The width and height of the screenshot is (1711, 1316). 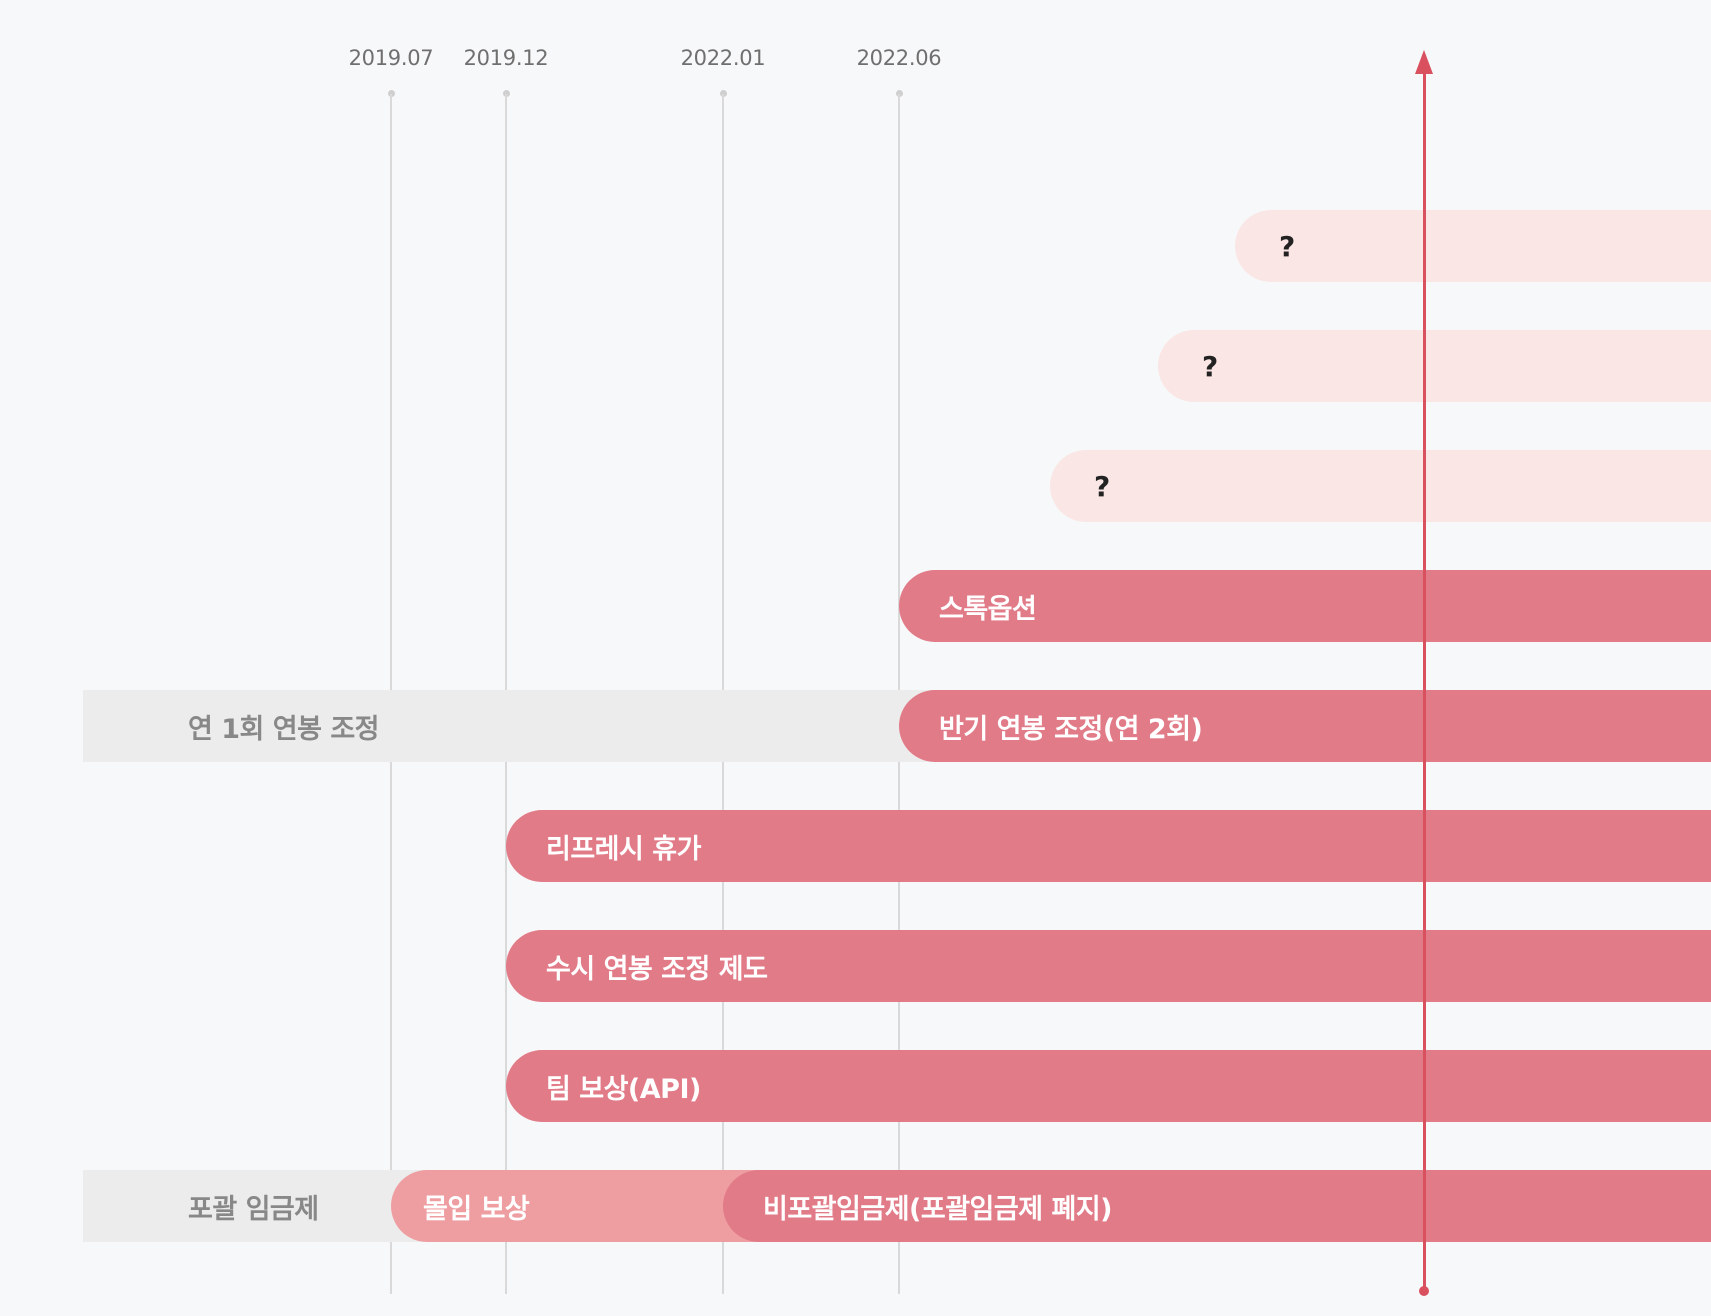 I want to click on tick-label: 2019.07, so click(x=391, y=58).